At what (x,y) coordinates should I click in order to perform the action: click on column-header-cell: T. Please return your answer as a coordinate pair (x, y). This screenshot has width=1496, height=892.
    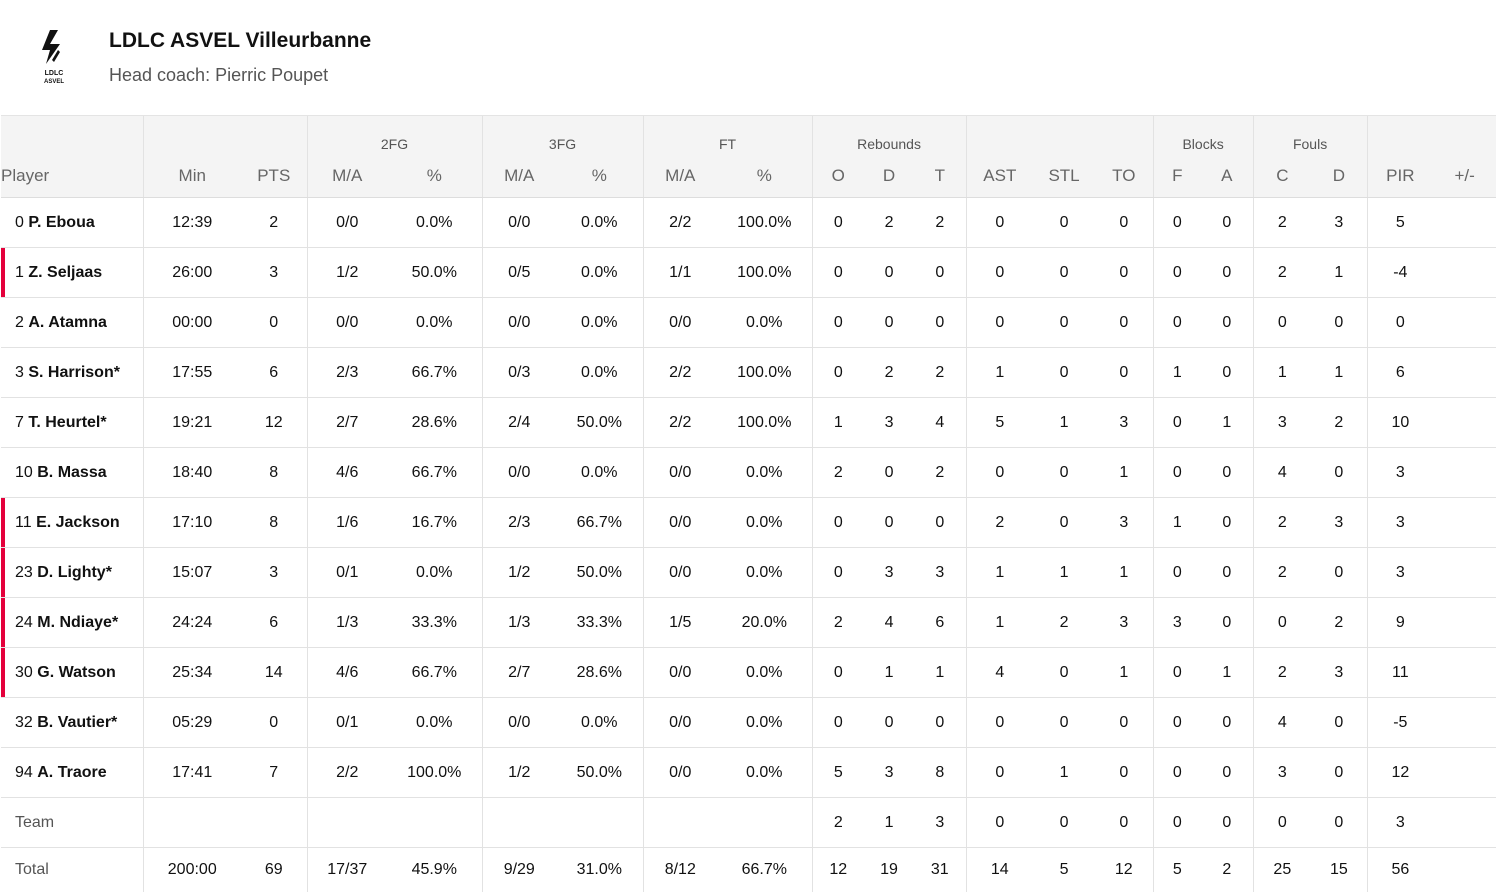
    Looking at the image, I should click on (940, 176).